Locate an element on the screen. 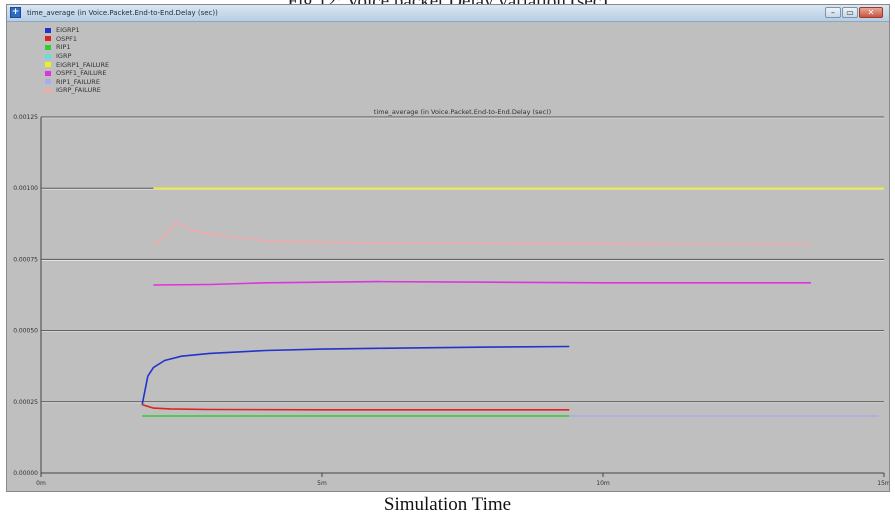  legend-label: EIGRP1 is located at coordinates (68, 30).